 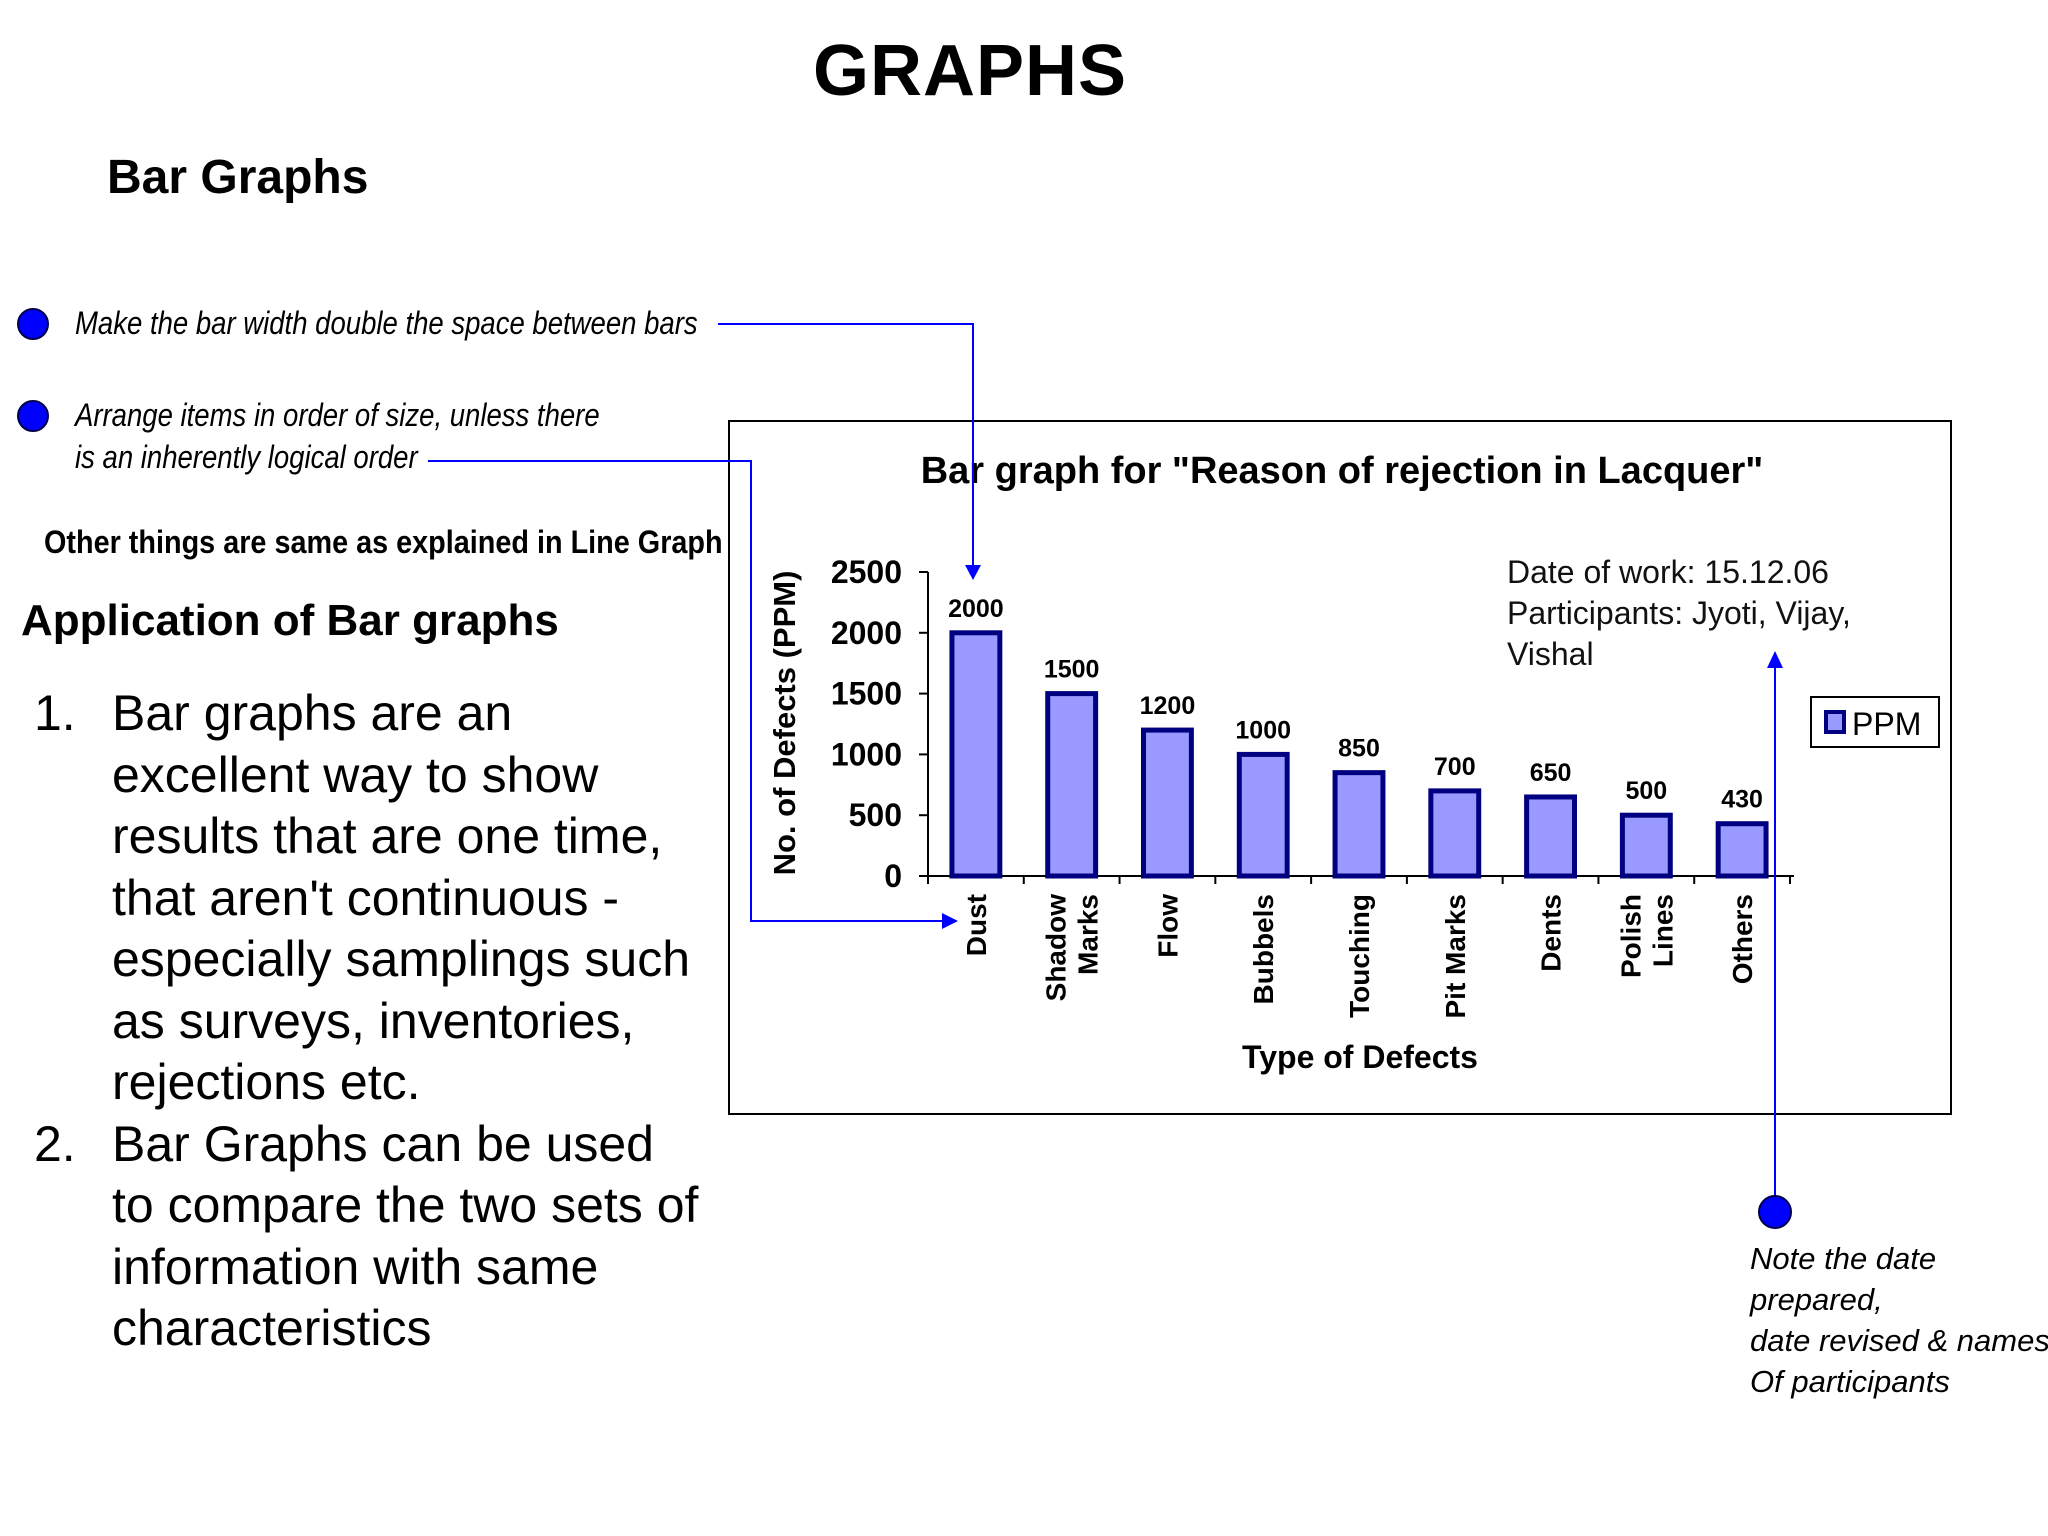 I want to click on legend: PPM, so click(x=1875, y=722).